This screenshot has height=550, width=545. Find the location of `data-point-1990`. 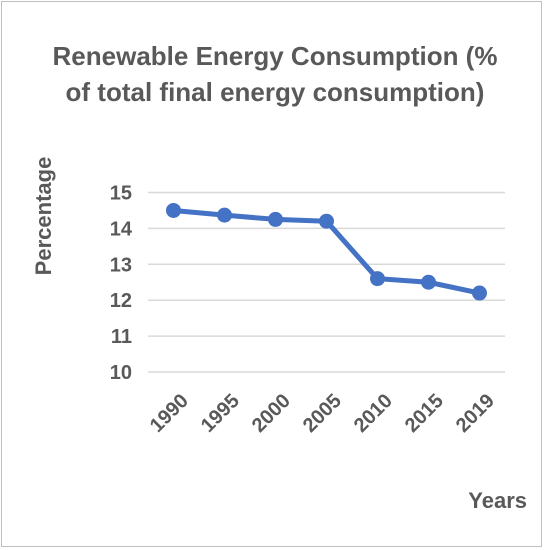

data-point-1990 is located at coordinates (173, 210).